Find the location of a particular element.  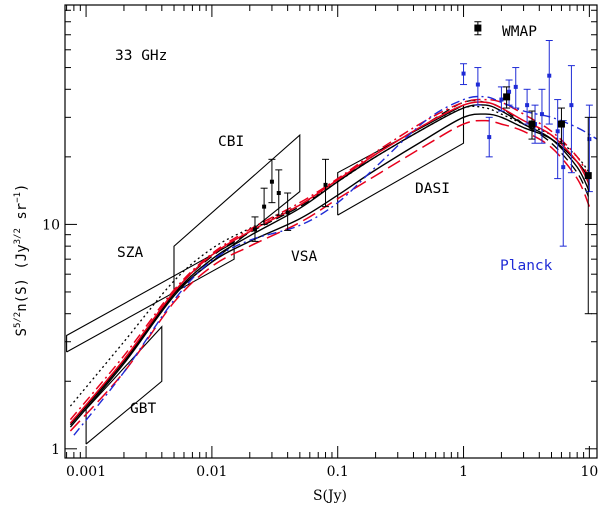

annotation-planck: Planck is located at coordinates (526, 266).